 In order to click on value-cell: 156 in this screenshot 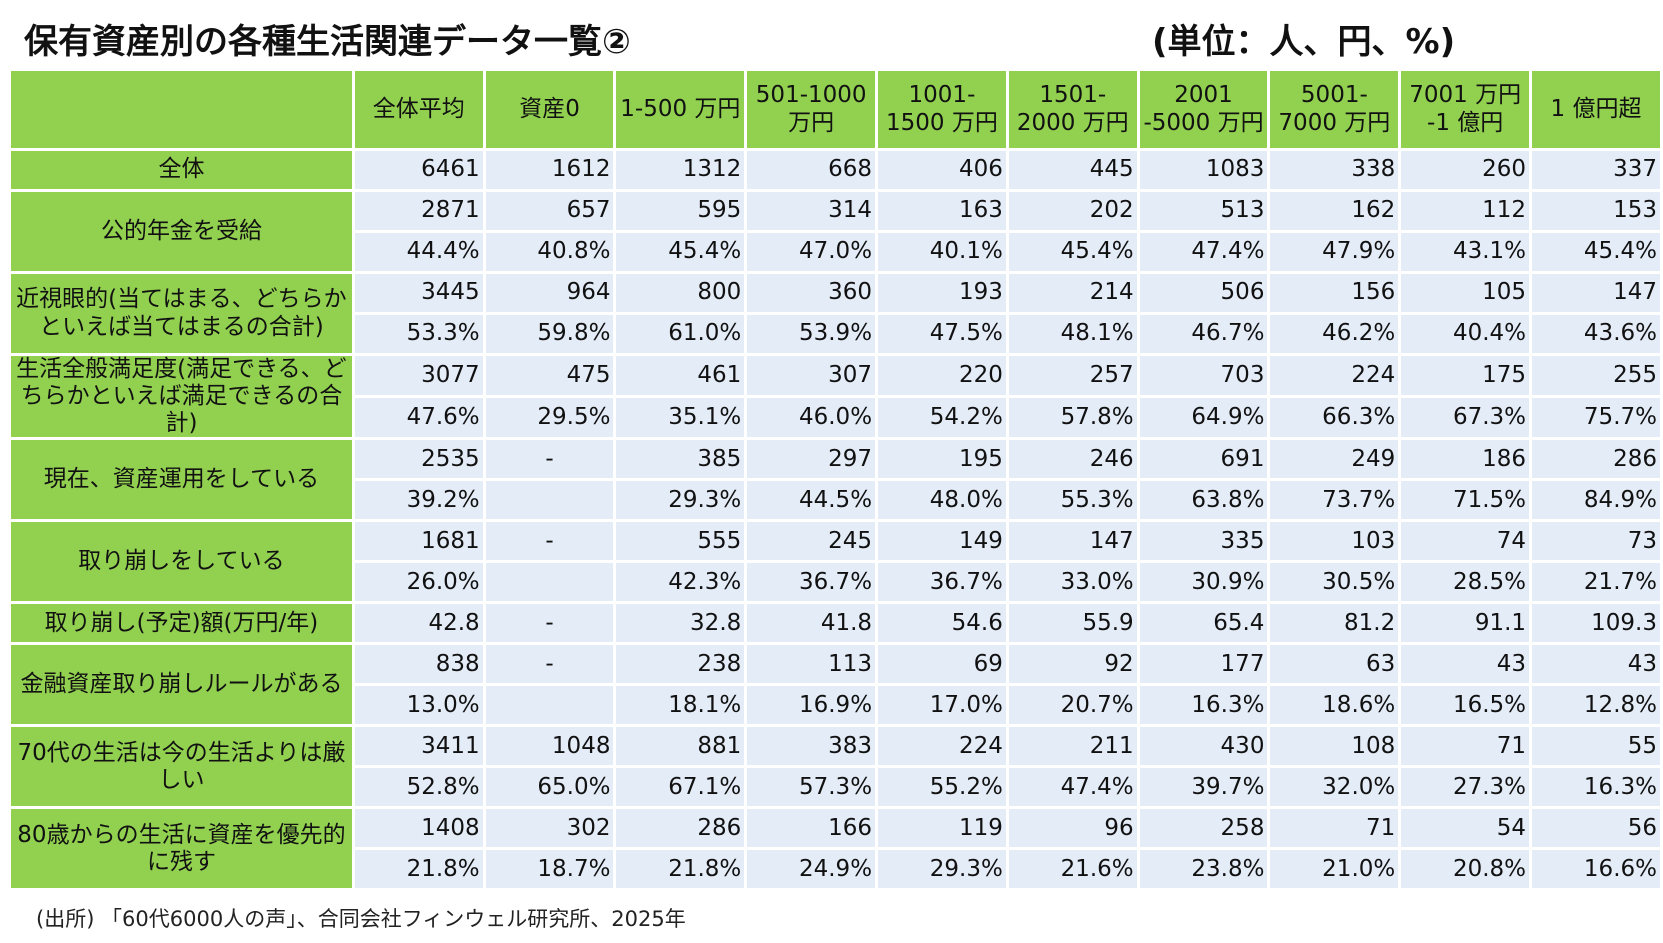, I will do `click(1334, 293)`.